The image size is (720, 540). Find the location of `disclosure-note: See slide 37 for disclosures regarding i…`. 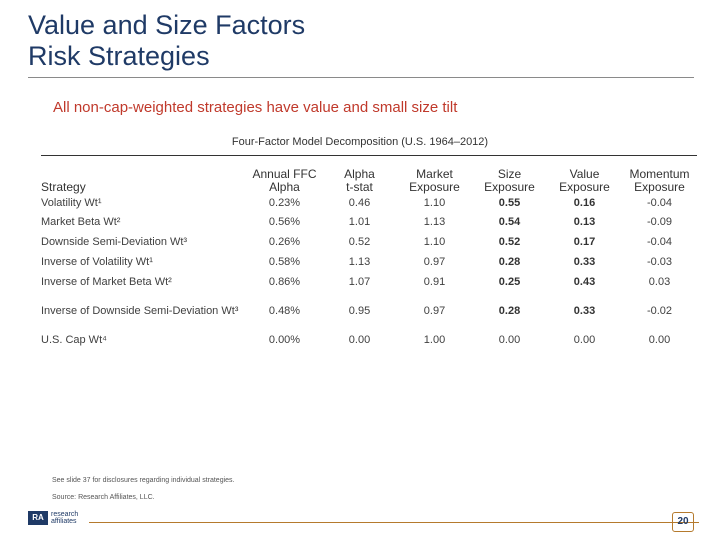

disclosure-note: See slide 37 for disclosures regarding i… is located at coordinates (143, 480).